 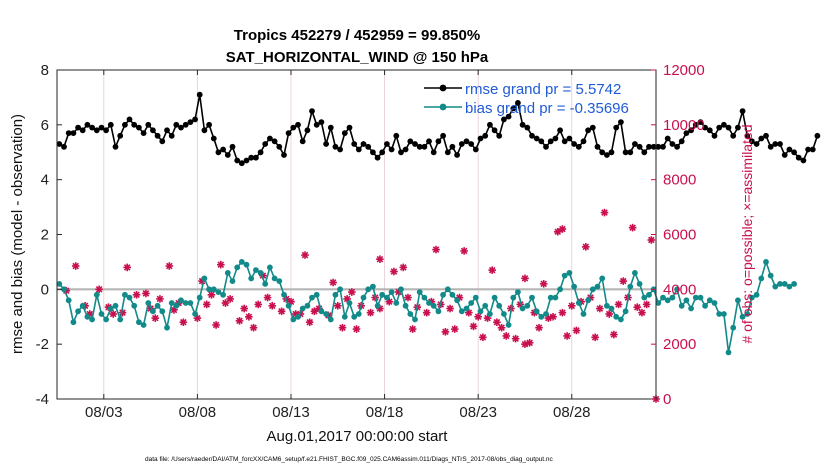 What do you see at coordinates (678, 235) in the screenshot?
I see `right-axis-ticks: 0 2000 4000 6000 8000 10000 12000` at bounding box center [678, 235].